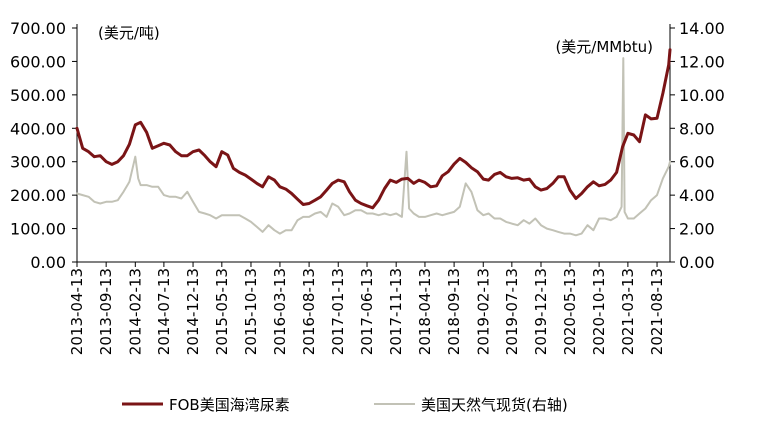  What do you see at coordinates (38, 229) in the screenshot?
I see `left-y-tick-label: 100.00` at bounding box center [38, 229].